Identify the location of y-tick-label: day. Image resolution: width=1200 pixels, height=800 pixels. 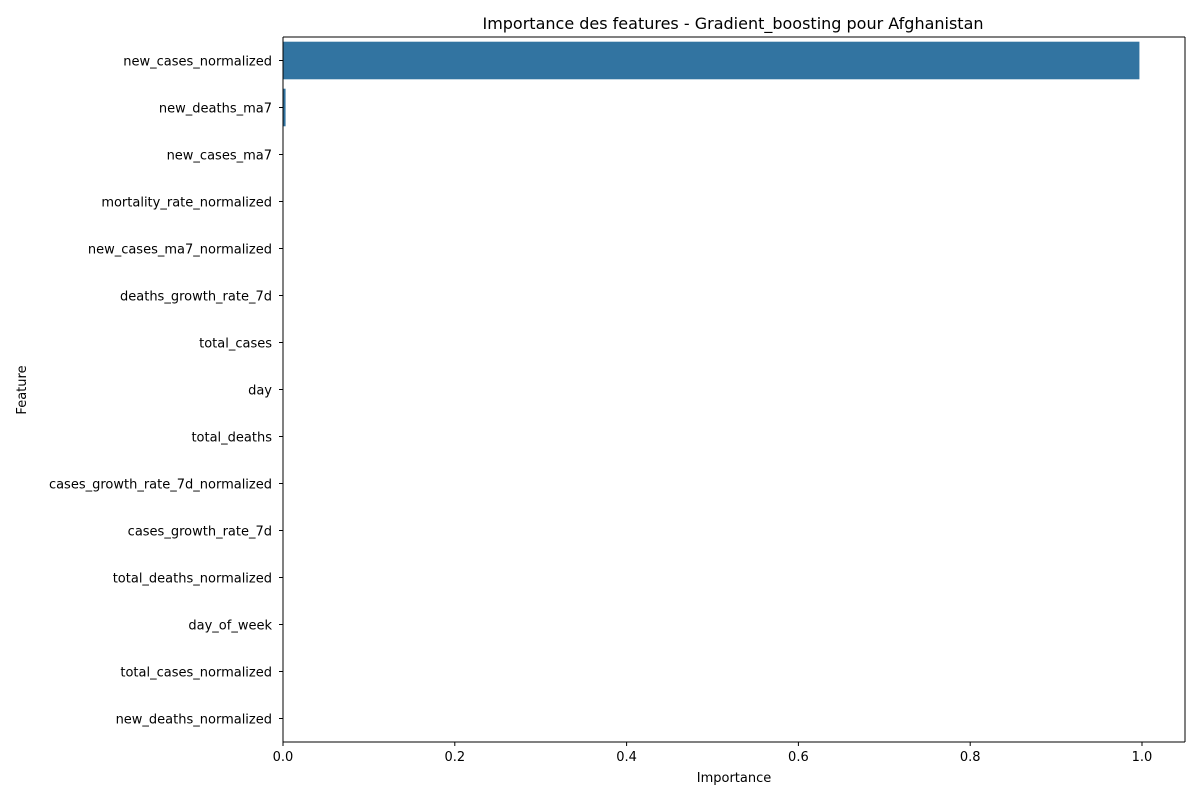
(260, 391).